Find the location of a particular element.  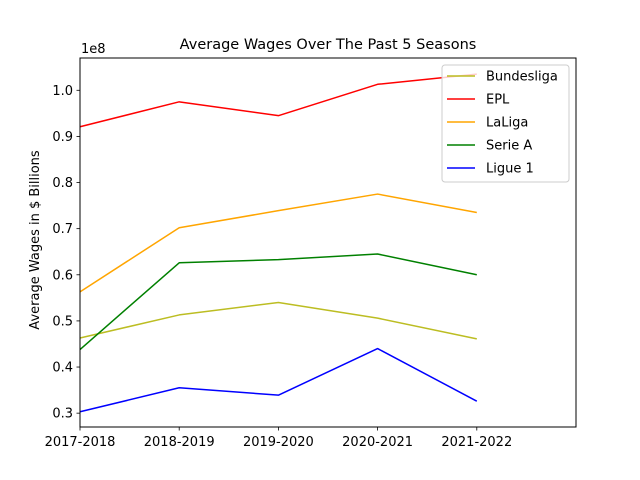

legend-label: Serie A is located at coordinates (509, 146).